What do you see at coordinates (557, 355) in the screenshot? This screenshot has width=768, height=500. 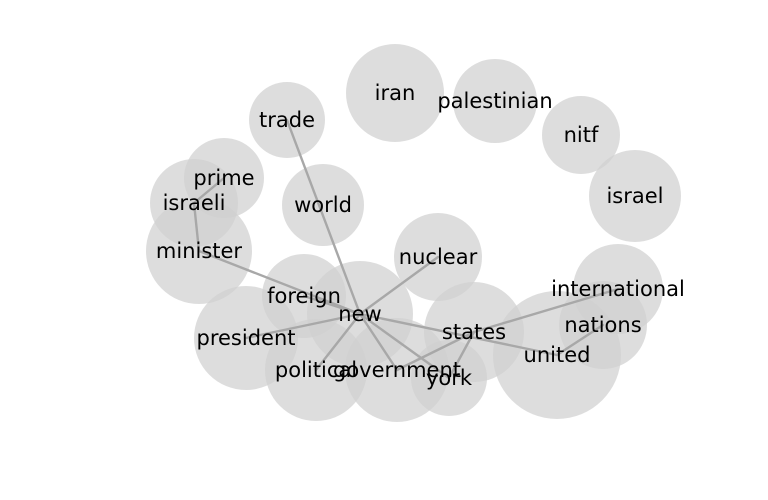 I see `node-label-united: united` at bounding box center [557, 355].